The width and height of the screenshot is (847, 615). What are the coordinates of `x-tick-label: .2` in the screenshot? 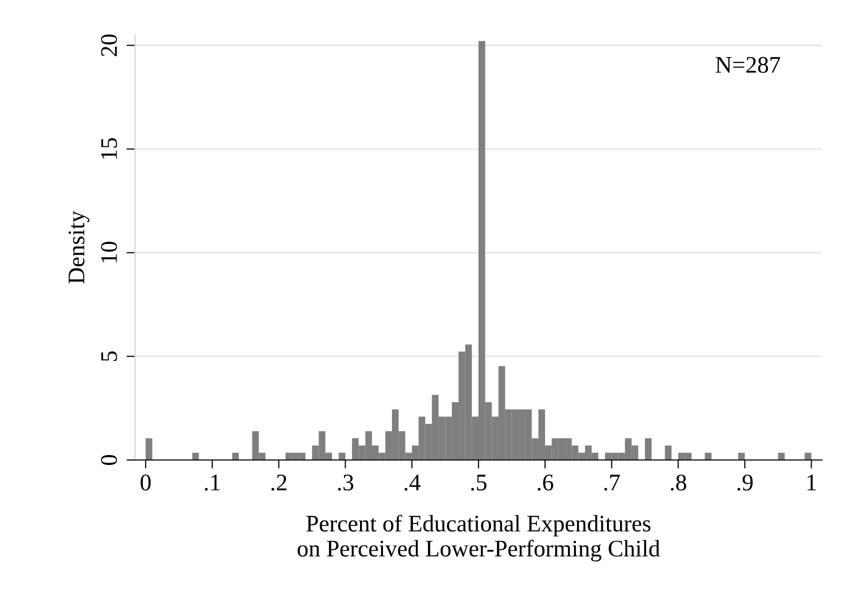 It's located at (278, 482).